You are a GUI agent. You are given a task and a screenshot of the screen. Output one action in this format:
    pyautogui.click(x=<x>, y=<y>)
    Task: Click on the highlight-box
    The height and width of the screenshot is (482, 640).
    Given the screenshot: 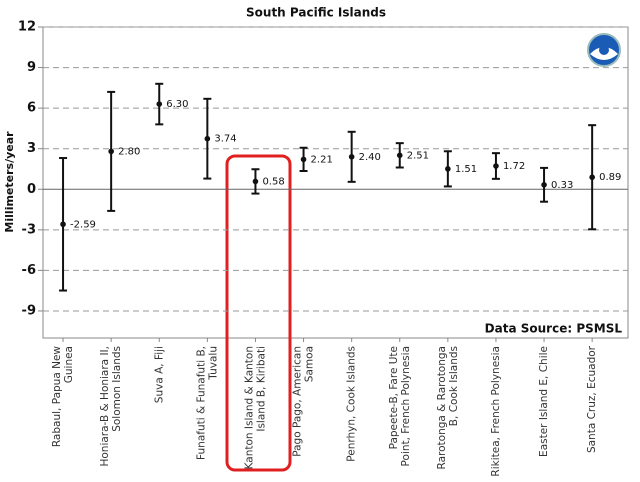 What is the action you would take?
    pyautogui.click(x=258, y=313)
    